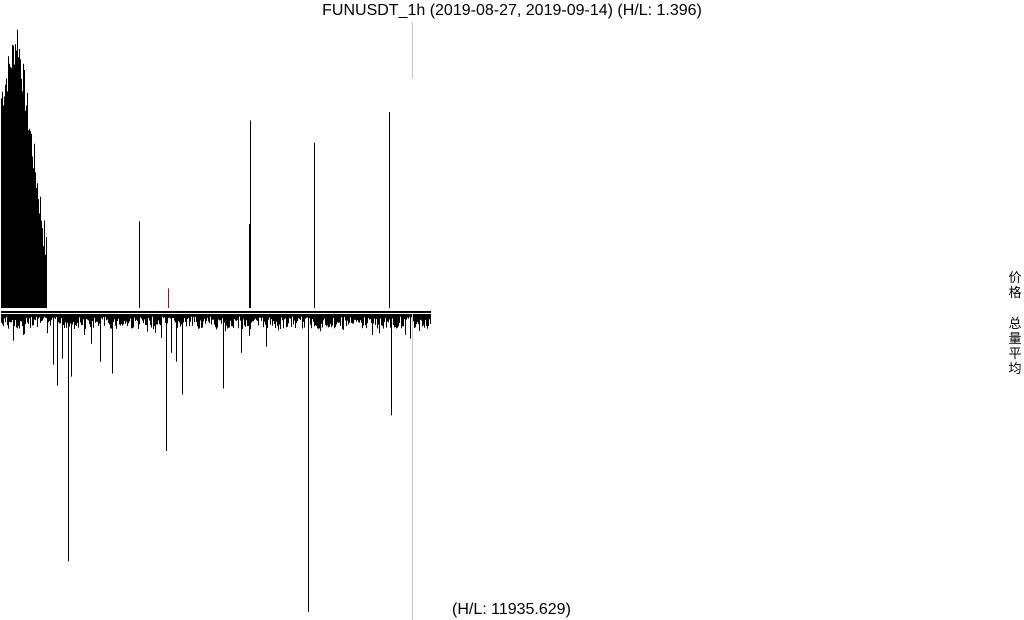 The width and height of the screenshot is (1024, 620). I want to click on volume-hl-label: (H/L: 11935.629), so click(511, 609).